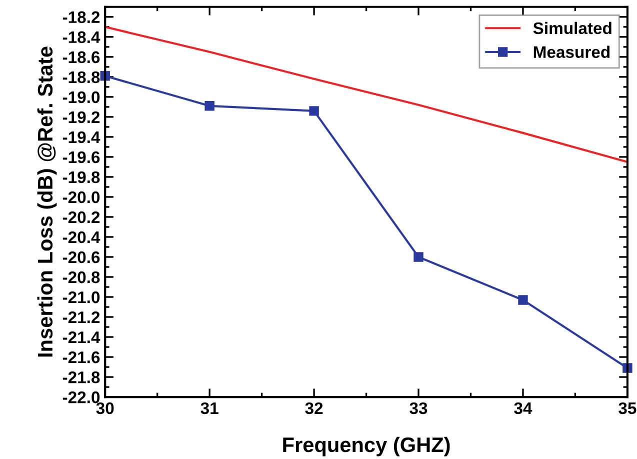  I want to click on y-tick-label: -18.6, so click(81, 57).